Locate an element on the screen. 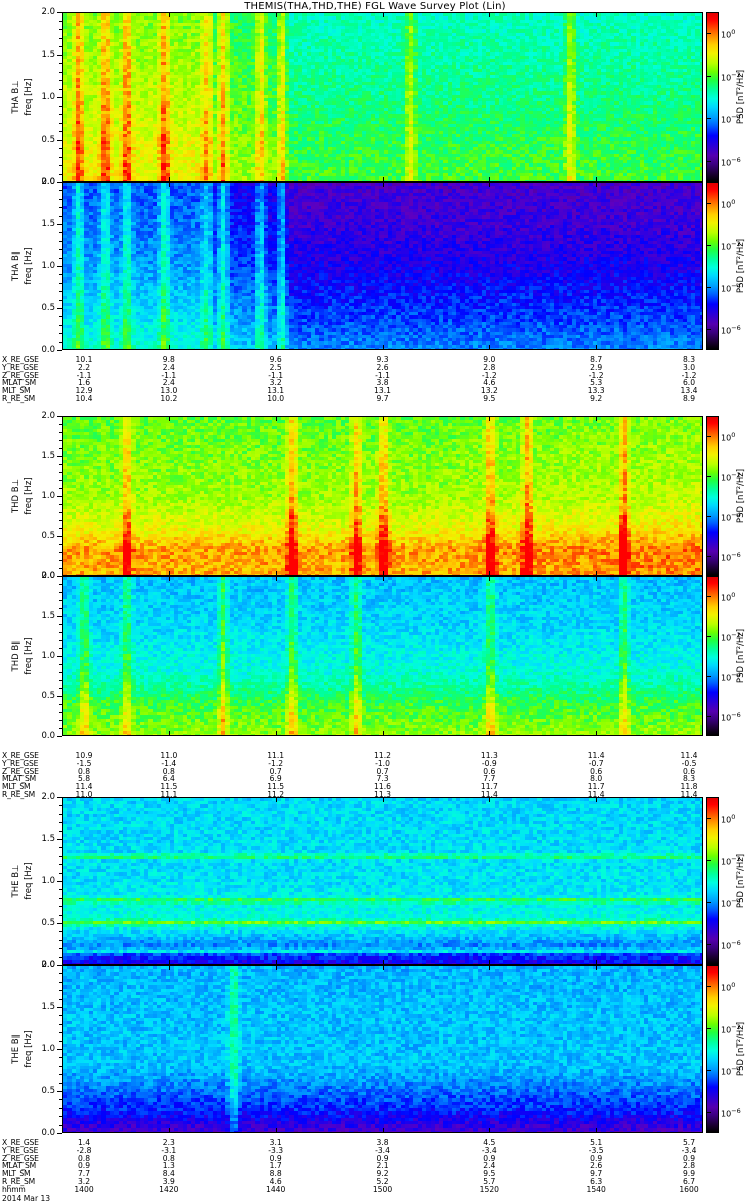 Image resolution: width=750 pixels, height=1203 pixels. y-axis-freq-label-thd-bpar: freq [Hz] is located at coordinates (29, 656).